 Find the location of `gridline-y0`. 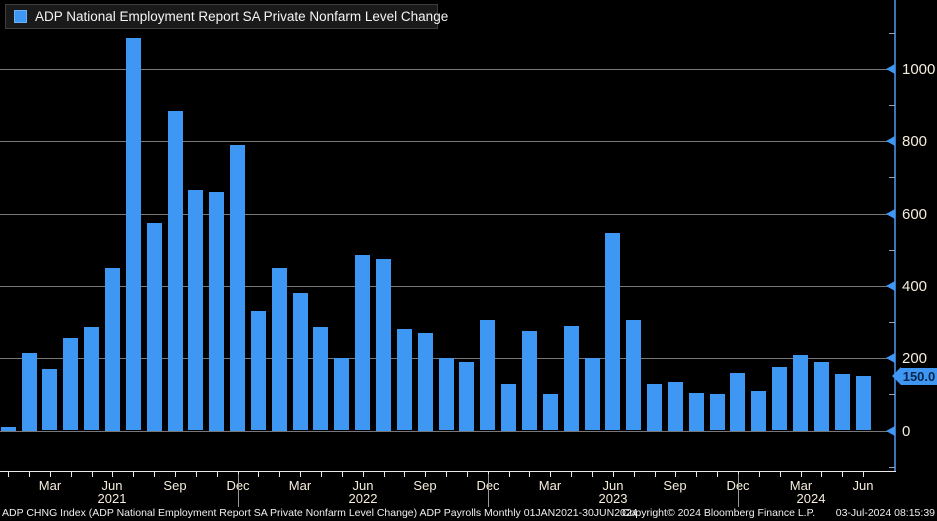

gridline-y0 is located at coordinates (447, 431).